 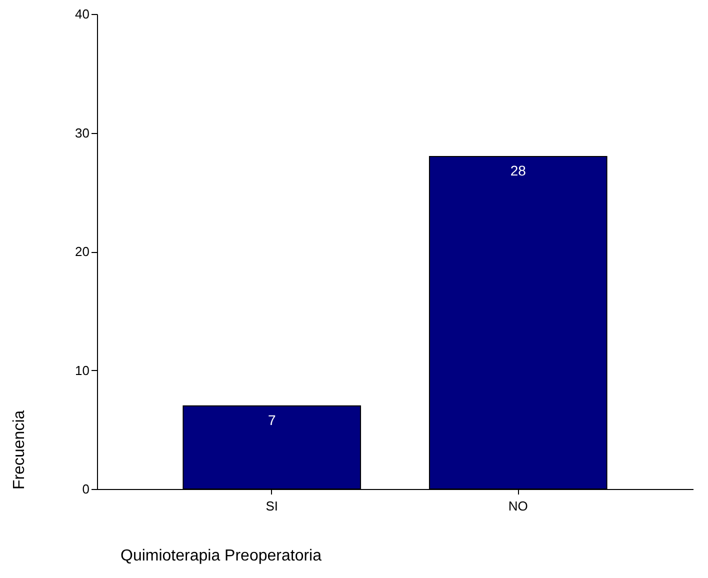 I want to click on y-tick-label: 20, so click(x=82, y=251).